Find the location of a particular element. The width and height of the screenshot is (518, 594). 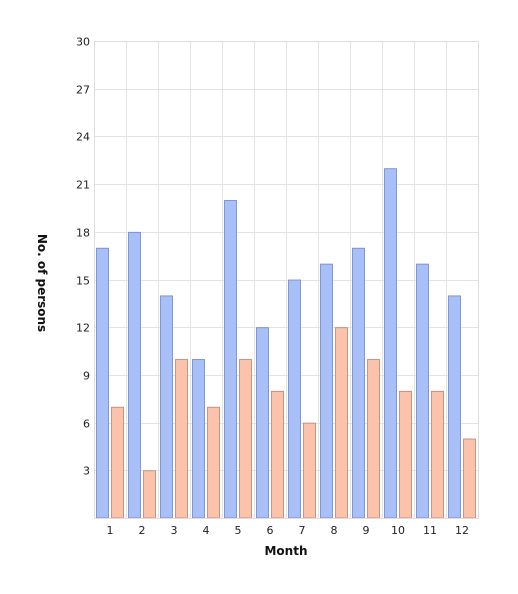

x-tick-label: 3 is located at coordinates (174, 530).